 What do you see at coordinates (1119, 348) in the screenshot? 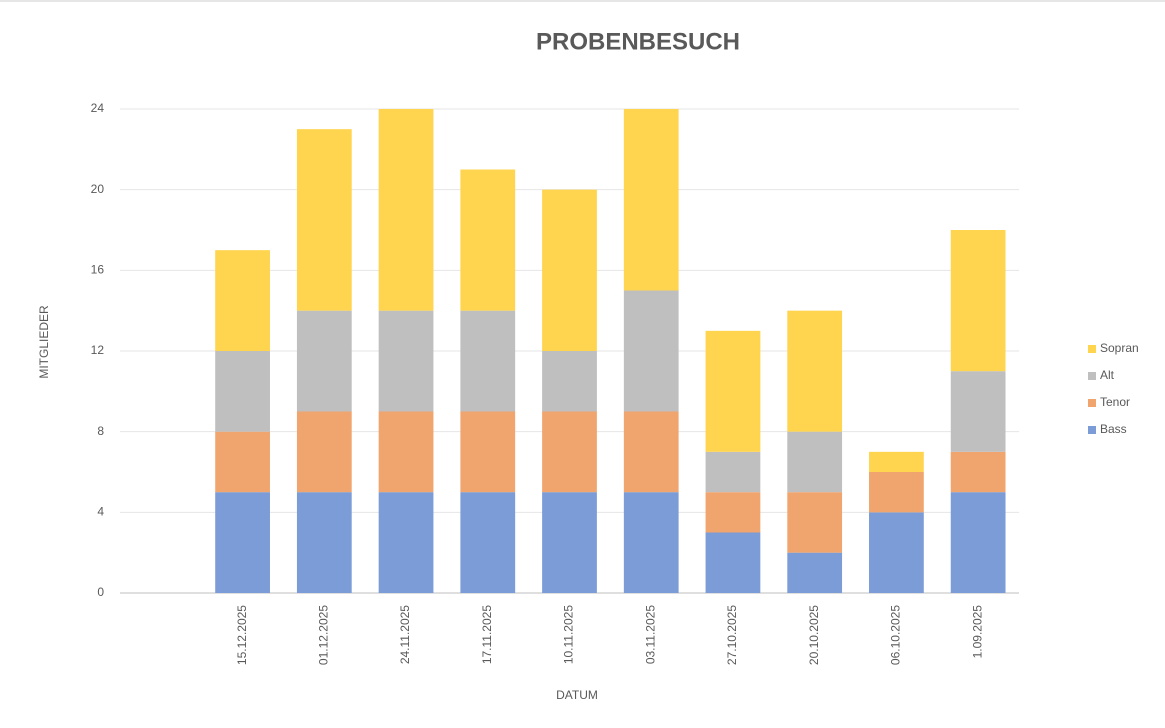
I see `legend-label: Sopran` at bounding box center [1119, 348].